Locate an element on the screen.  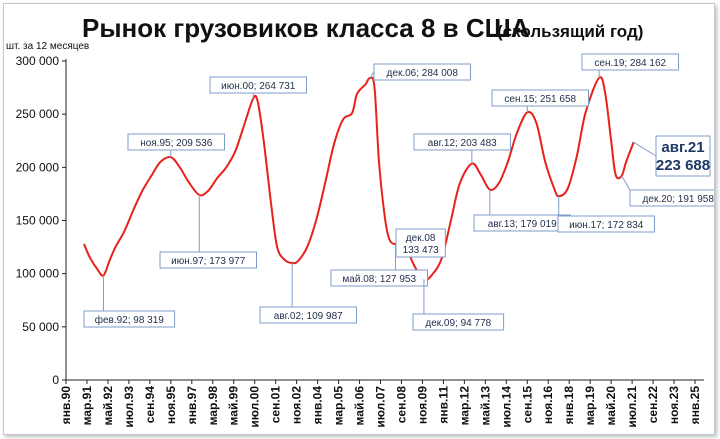
annotation-callout: май.08; 127 953 is located at coordinates (379, 265).